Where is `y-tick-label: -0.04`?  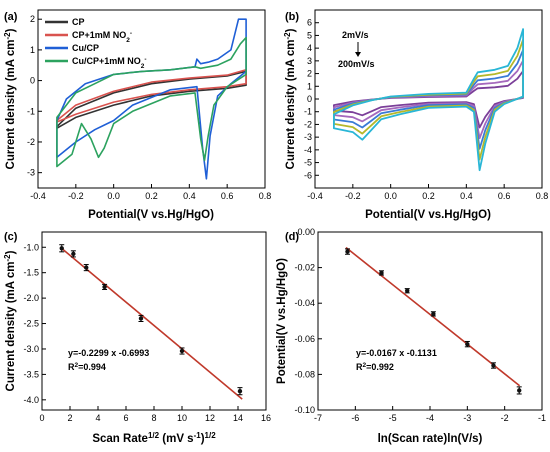
y-tick-label: -0.04 is located at coordinates (304, 303).